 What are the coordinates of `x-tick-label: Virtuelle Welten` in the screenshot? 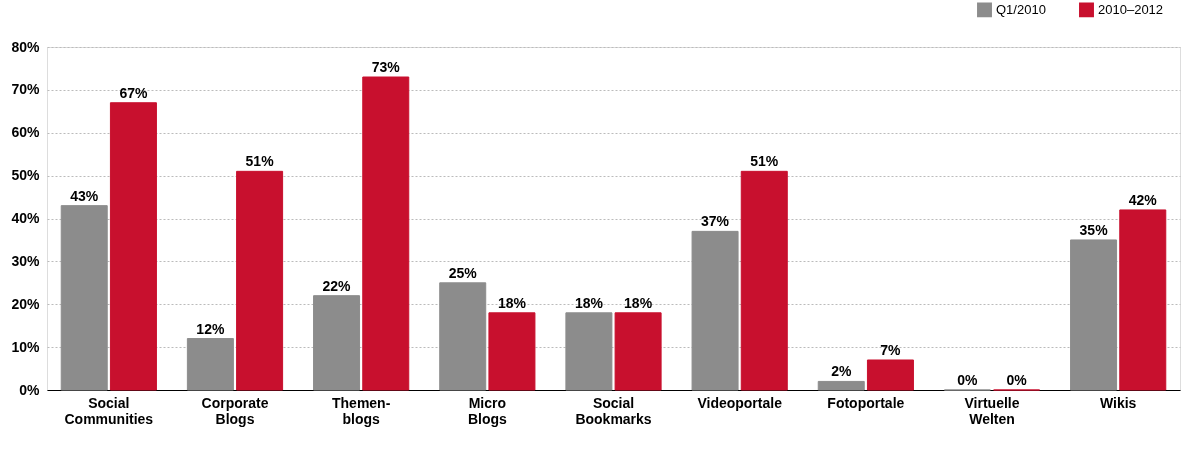 It's located at (992, 410).